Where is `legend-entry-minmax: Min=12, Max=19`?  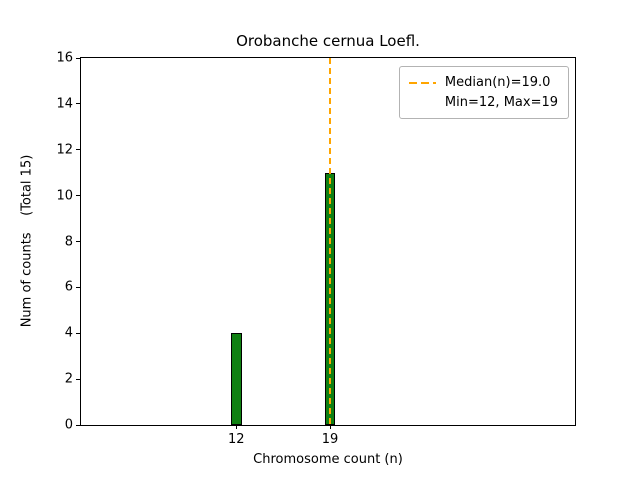 legend-entry-minmax: Min=12, Max=19 is located at coordinates (483, 103).